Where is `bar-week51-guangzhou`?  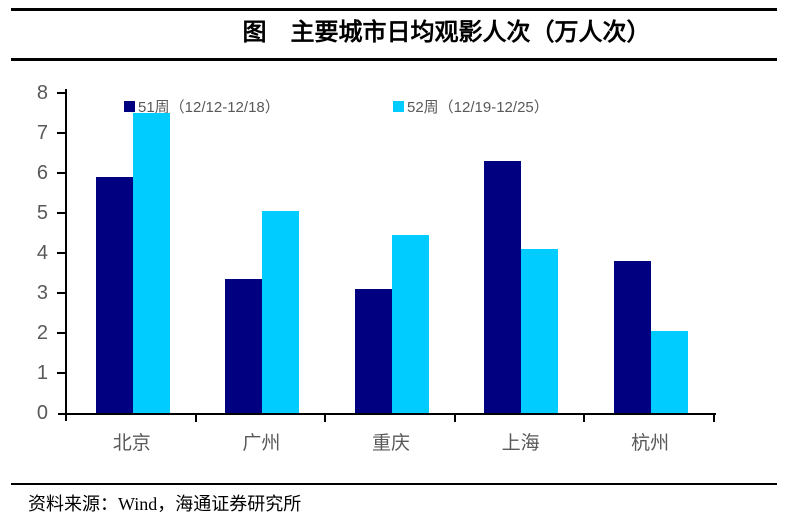 bar-week51-guangzhou is located at coordinates (244, 346).